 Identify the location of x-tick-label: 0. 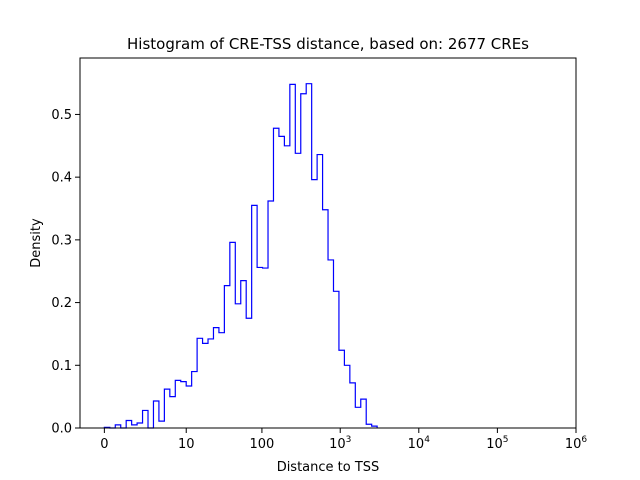
(104, 444).